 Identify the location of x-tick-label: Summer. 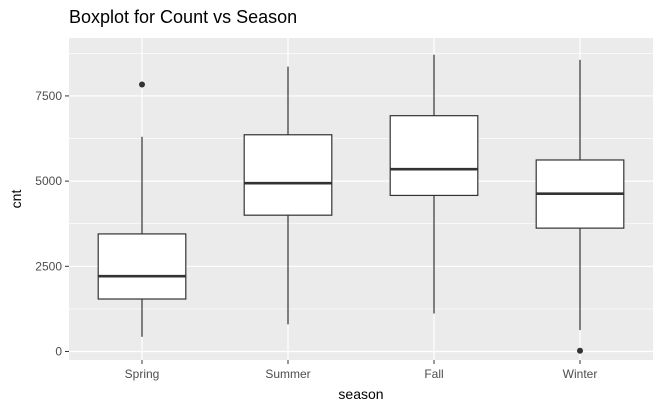
(287, 374).